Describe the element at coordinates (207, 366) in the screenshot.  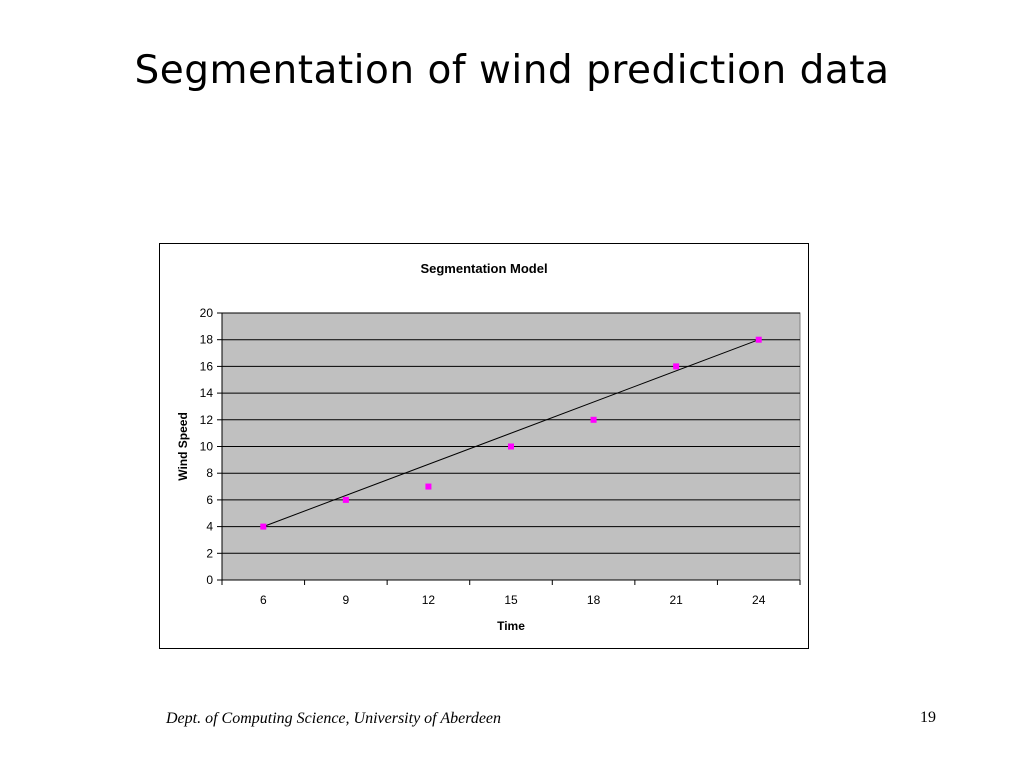
I see `y-tick-label: 16` at that location.